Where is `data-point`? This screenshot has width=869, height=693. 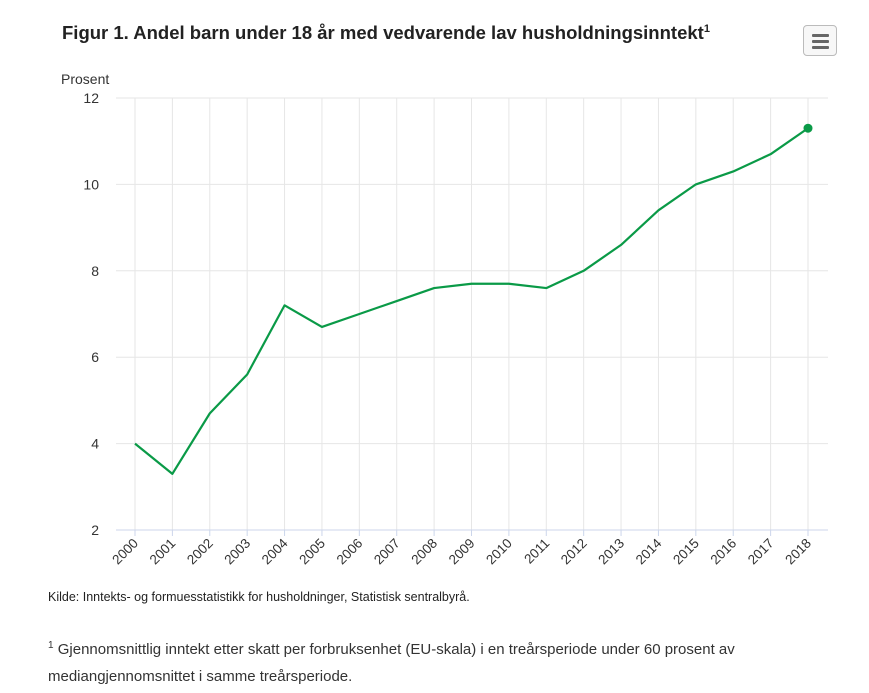 data-point is located at coordinates (808, 128).